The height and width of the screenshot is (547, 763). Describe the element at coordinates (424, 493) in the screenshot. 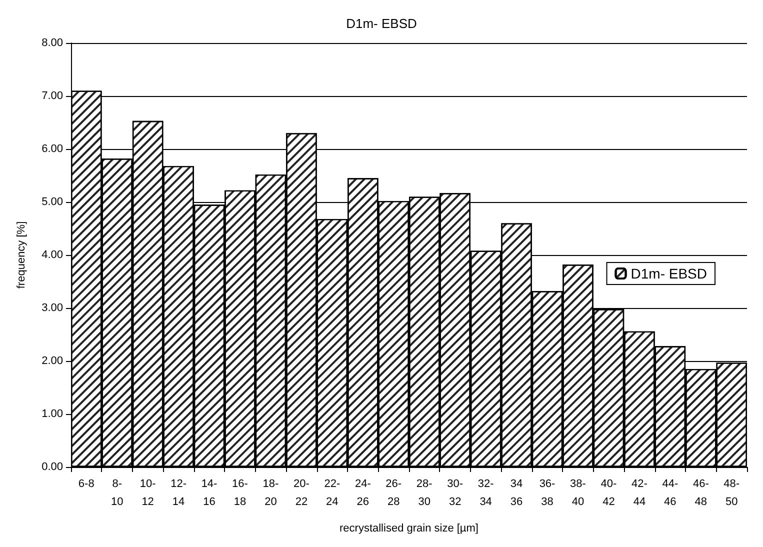

I see `x-tick-label: 28- 30` at that location.